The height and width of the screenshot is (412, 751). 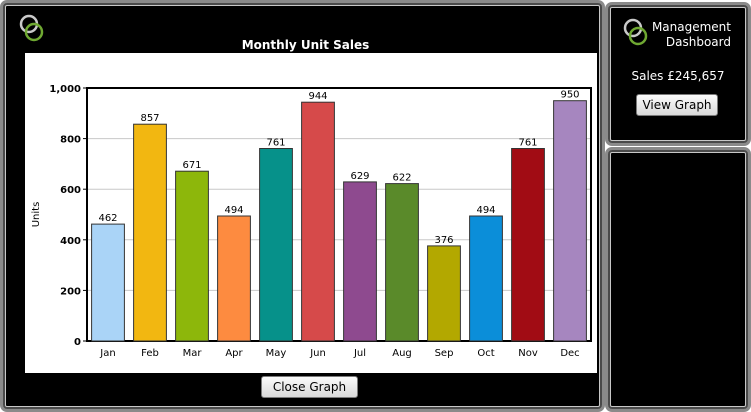 I want to click on y-tick-label: 400, so click(x=70, y=241).